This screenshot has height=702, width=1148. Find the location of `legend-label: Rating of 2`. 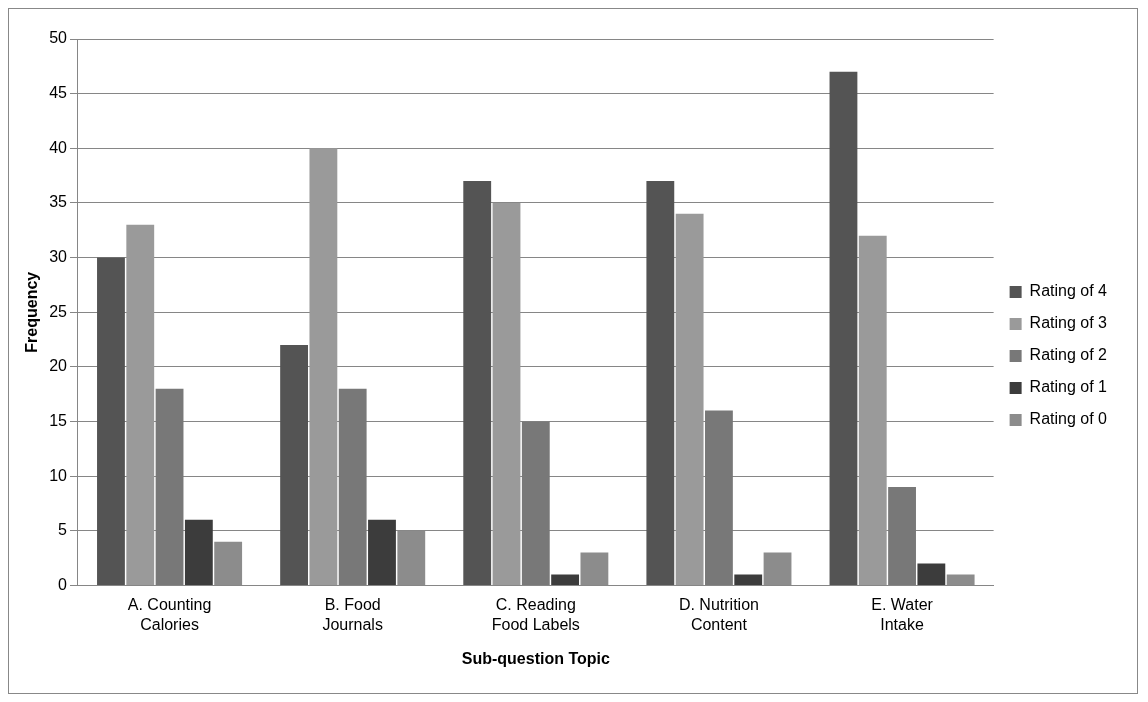

legend-label: Rating of 2 is located at coordinates (1068, 355).